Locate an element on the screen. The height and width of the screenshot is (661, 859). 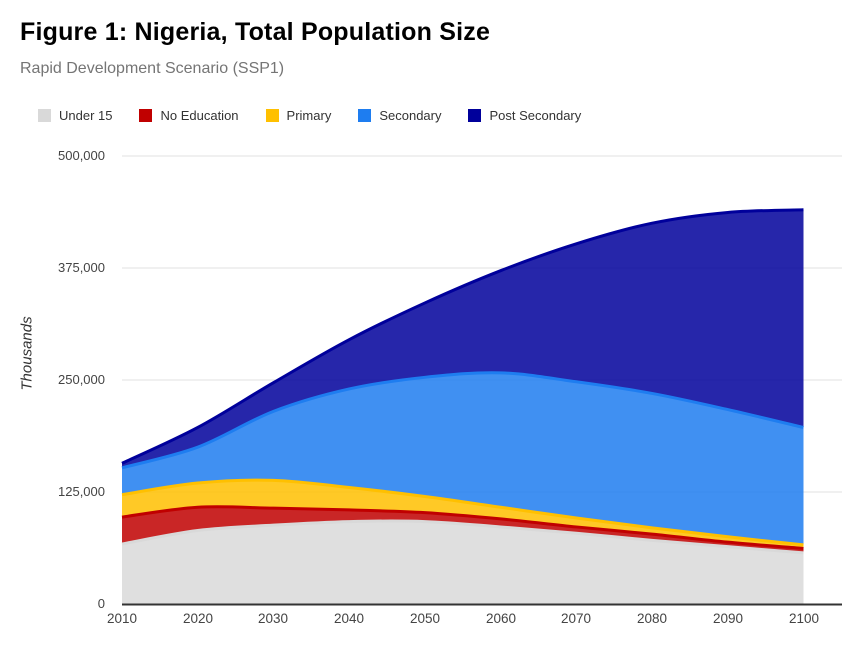
legend-item-secondary: Secondary is located at coordinates (399, 115).